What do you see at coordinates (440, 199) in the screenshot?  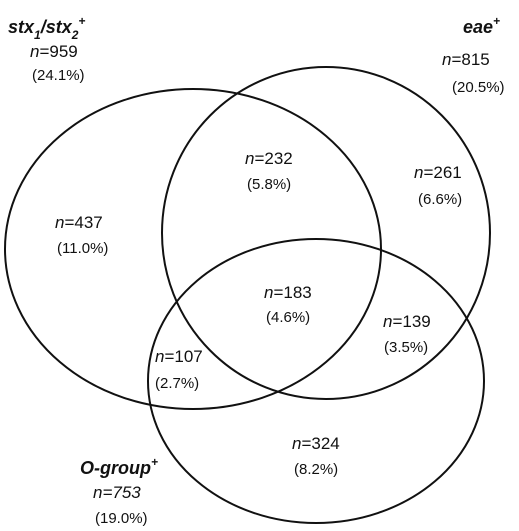 I see `region-pct-eae-only: (6.6%)` at bounding box center [440, 199].